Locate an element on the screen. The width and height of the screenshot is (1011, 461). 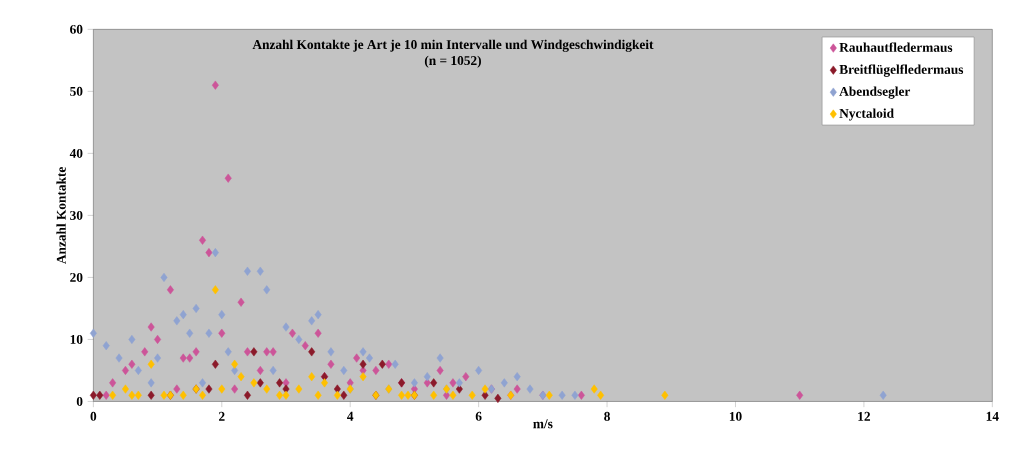
text: (n = 1052) is located at coordinates (452, 61).